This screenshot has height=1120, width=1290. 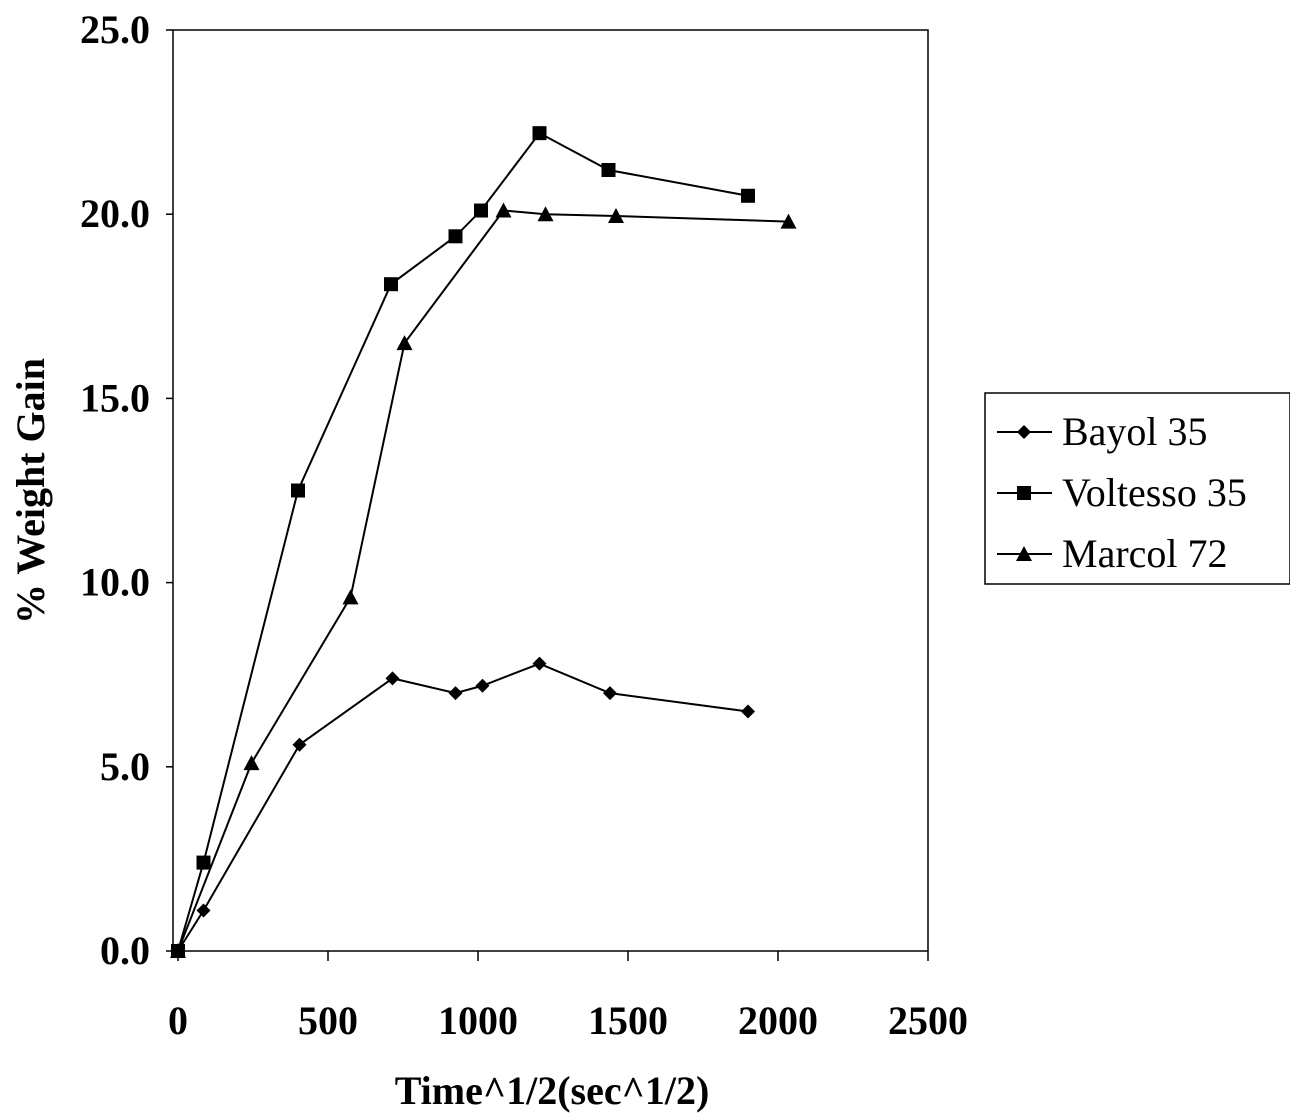 What do you see at coordinates (1024, 493) in the screenshot?
I see `legend-marker-square` at bounding box center [1024, 493].